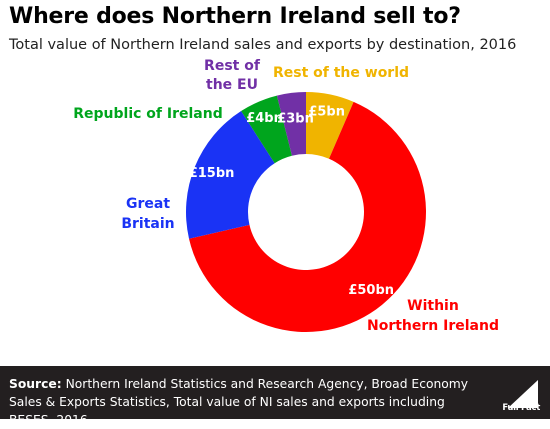  Describe the element at coordinates (147, 114) in the screenshot. I see `category-label-republic-of-ireland: Republic of Ireland` at that location.